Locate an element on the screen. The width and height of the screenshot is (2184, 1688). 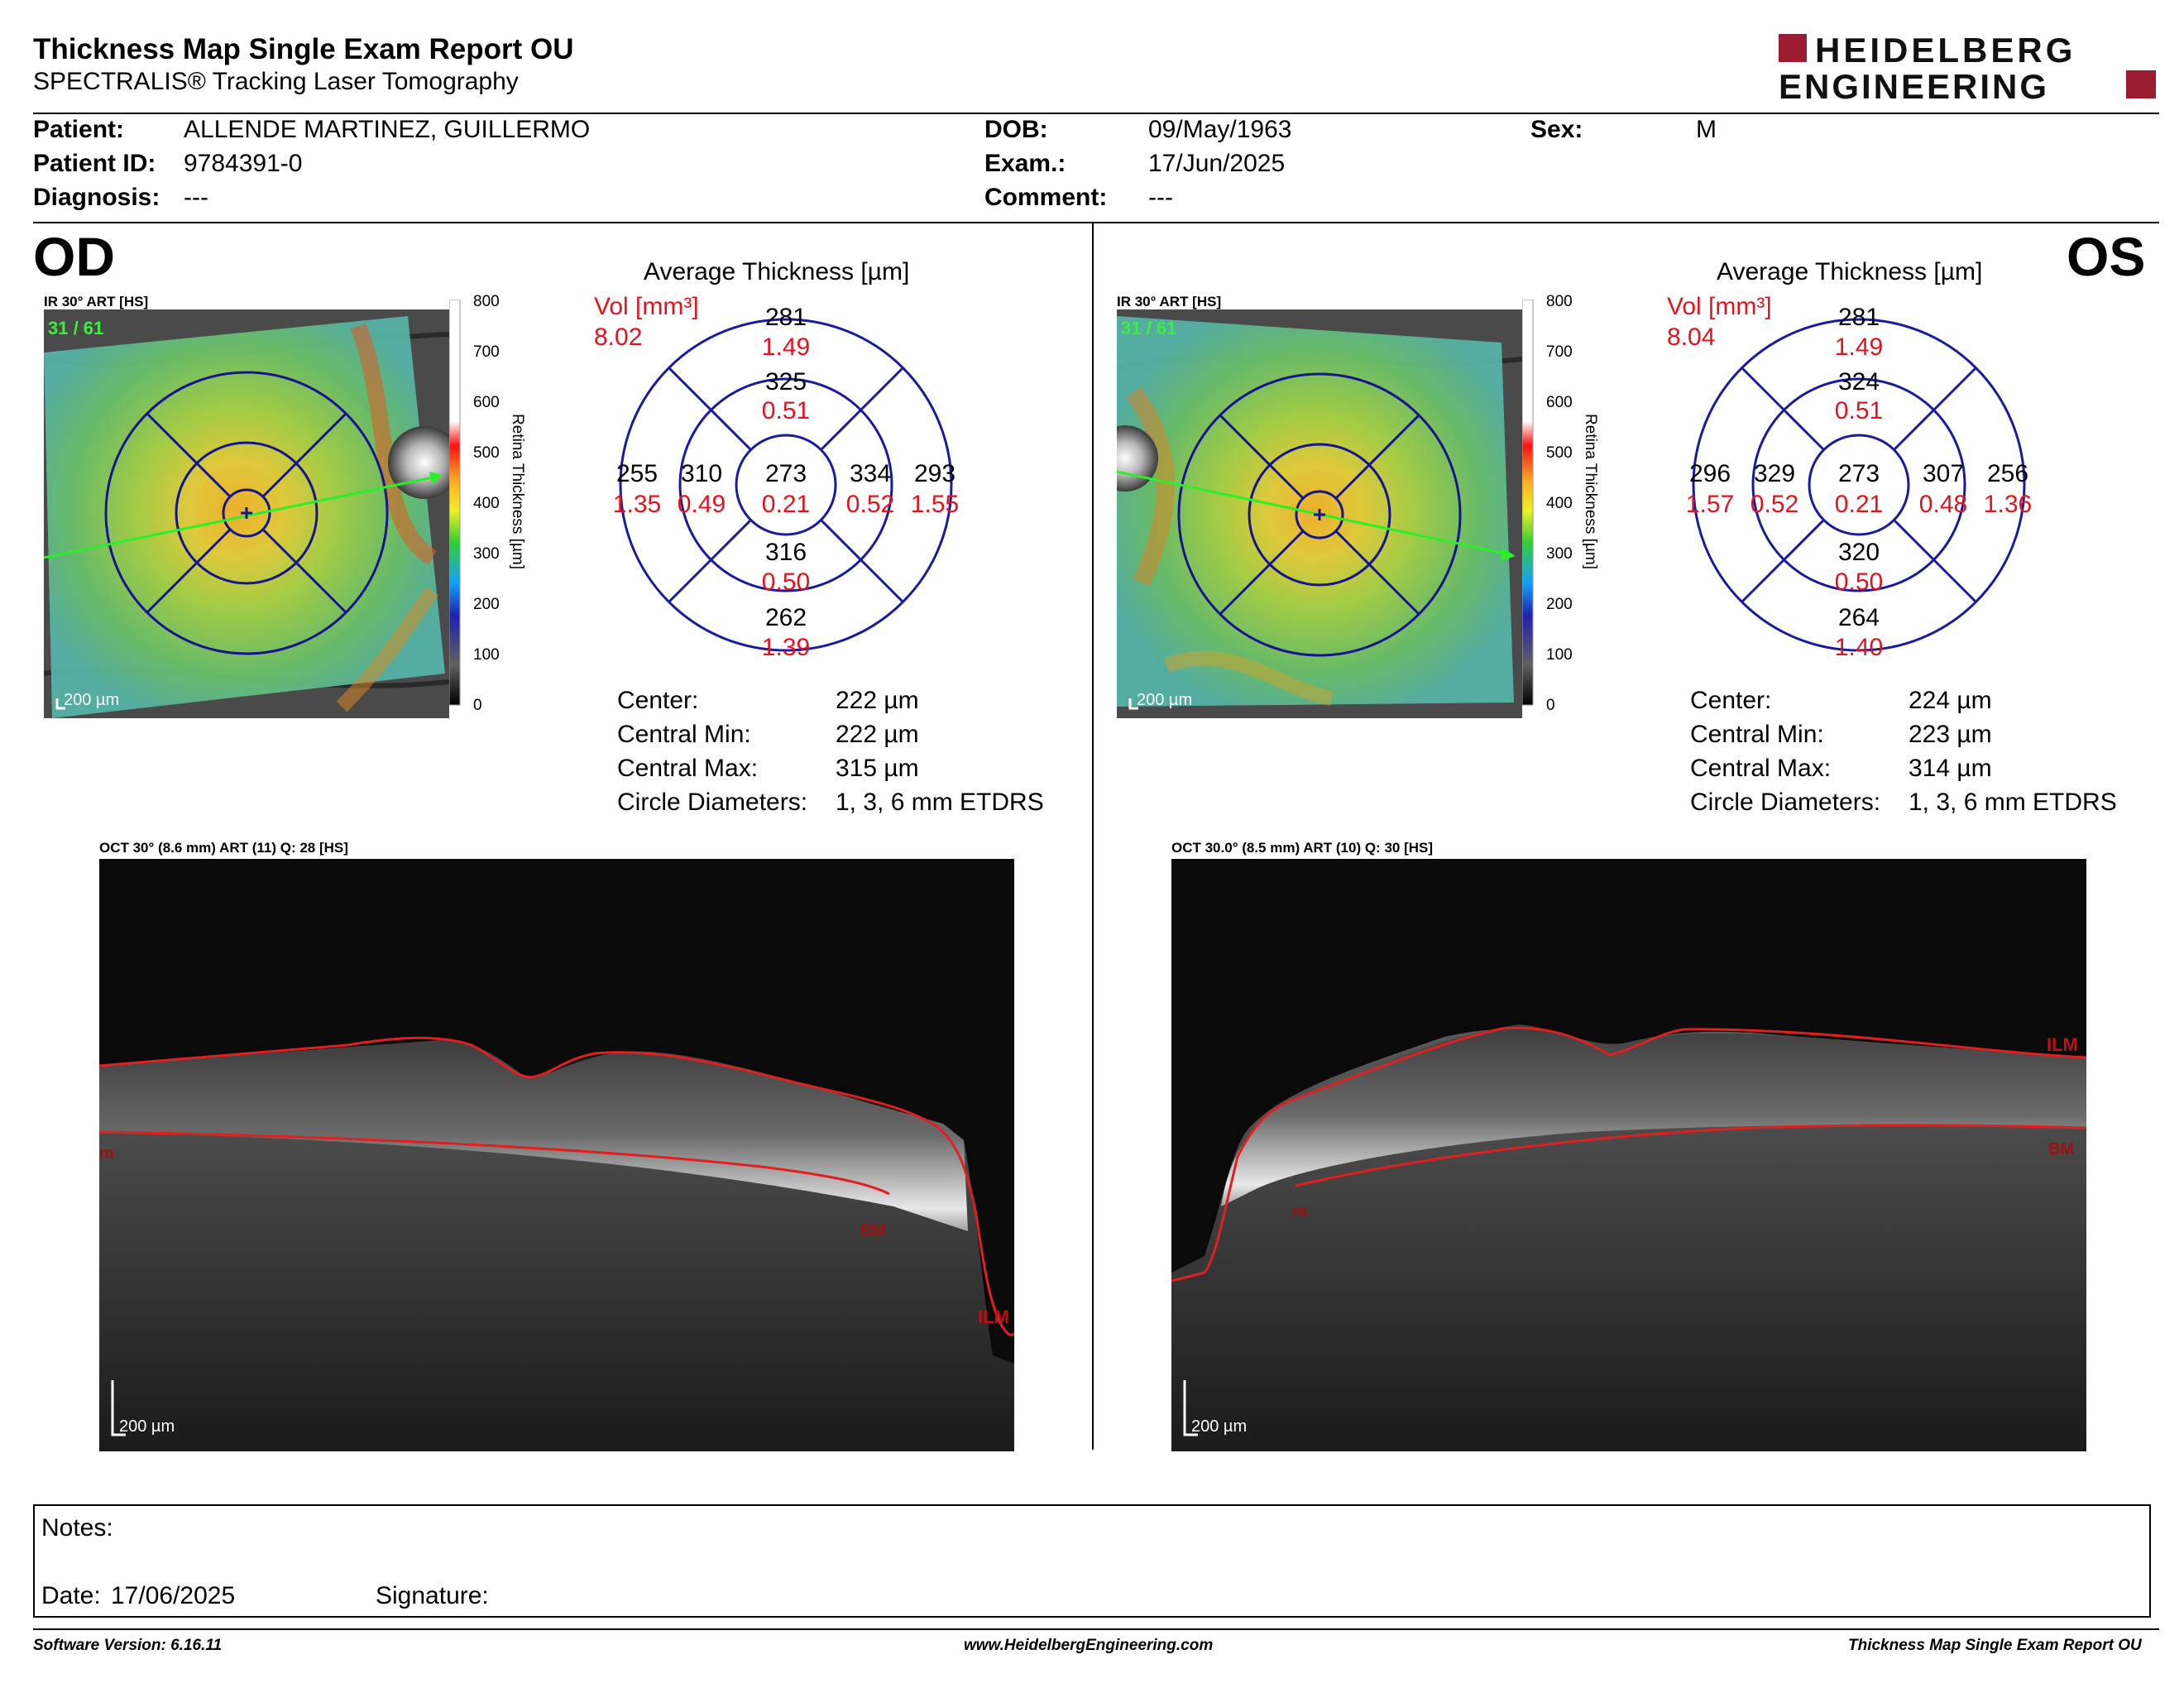
od-oct-scale: 200 µm is located at coordinates (147, 1426).